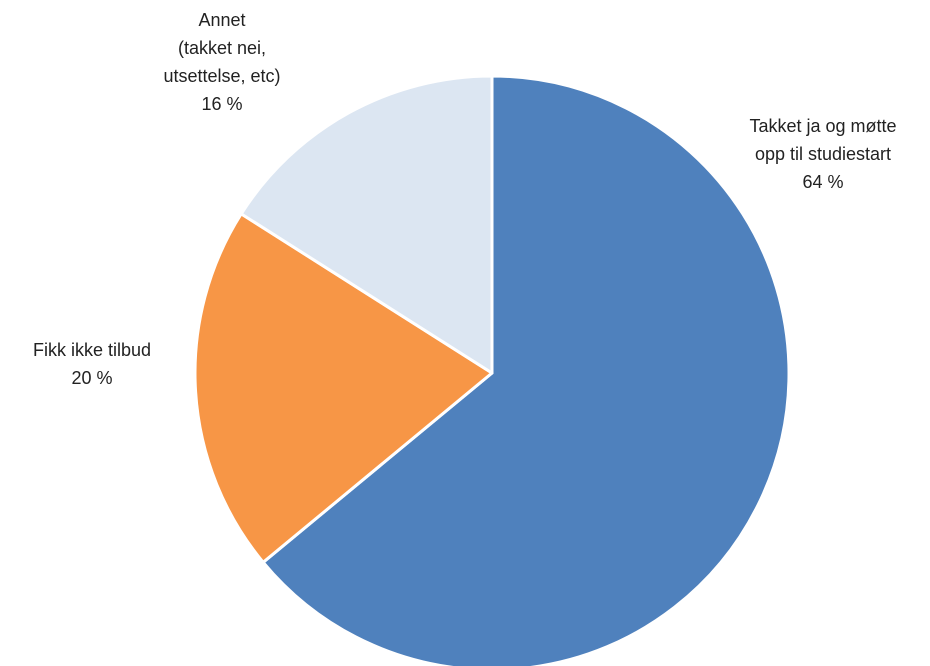 The height and width of the screenshot is (666, 930). What do you see at coordinates (222, 48) in the screenshot?
I see `category-label: Annet (takket nei, utsettelse, etc)` at bounding box center [222, 48].